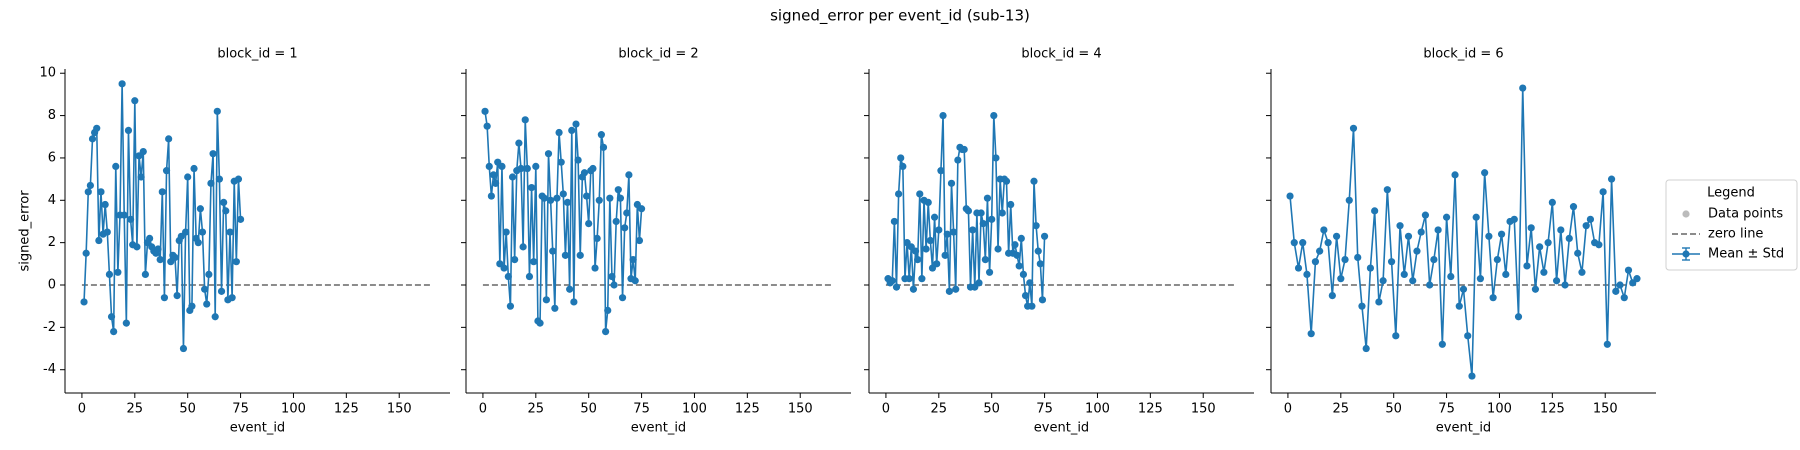  What do you see at coordinates (1463, 54) in the screenshot?
I see `panel-title: block_id = 6` at bounding box center [1463, 54].